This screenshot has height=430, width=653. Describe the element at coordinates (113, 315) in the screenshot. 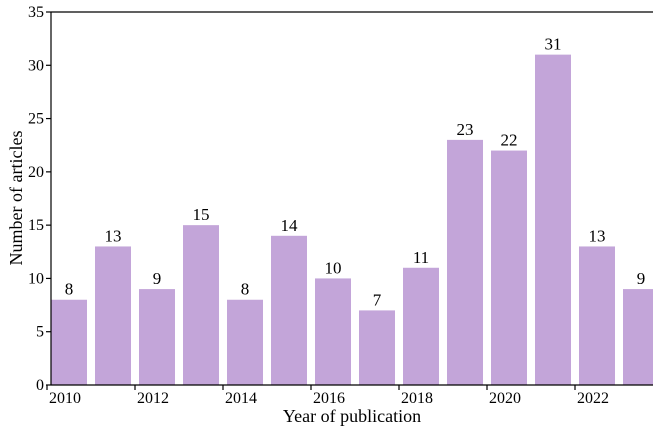

I see `bar-2011` at that location.